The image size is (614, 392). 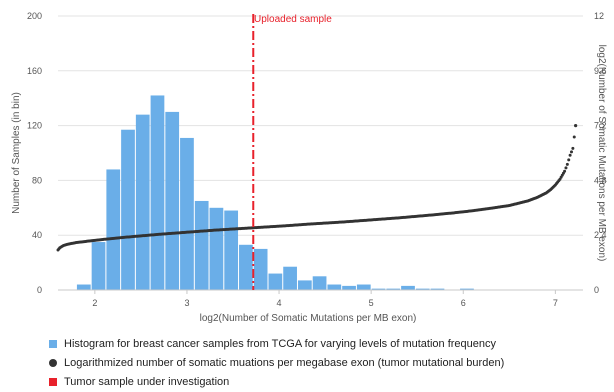 I want to click on legend-circle-icon, so click(x=53, y=363).